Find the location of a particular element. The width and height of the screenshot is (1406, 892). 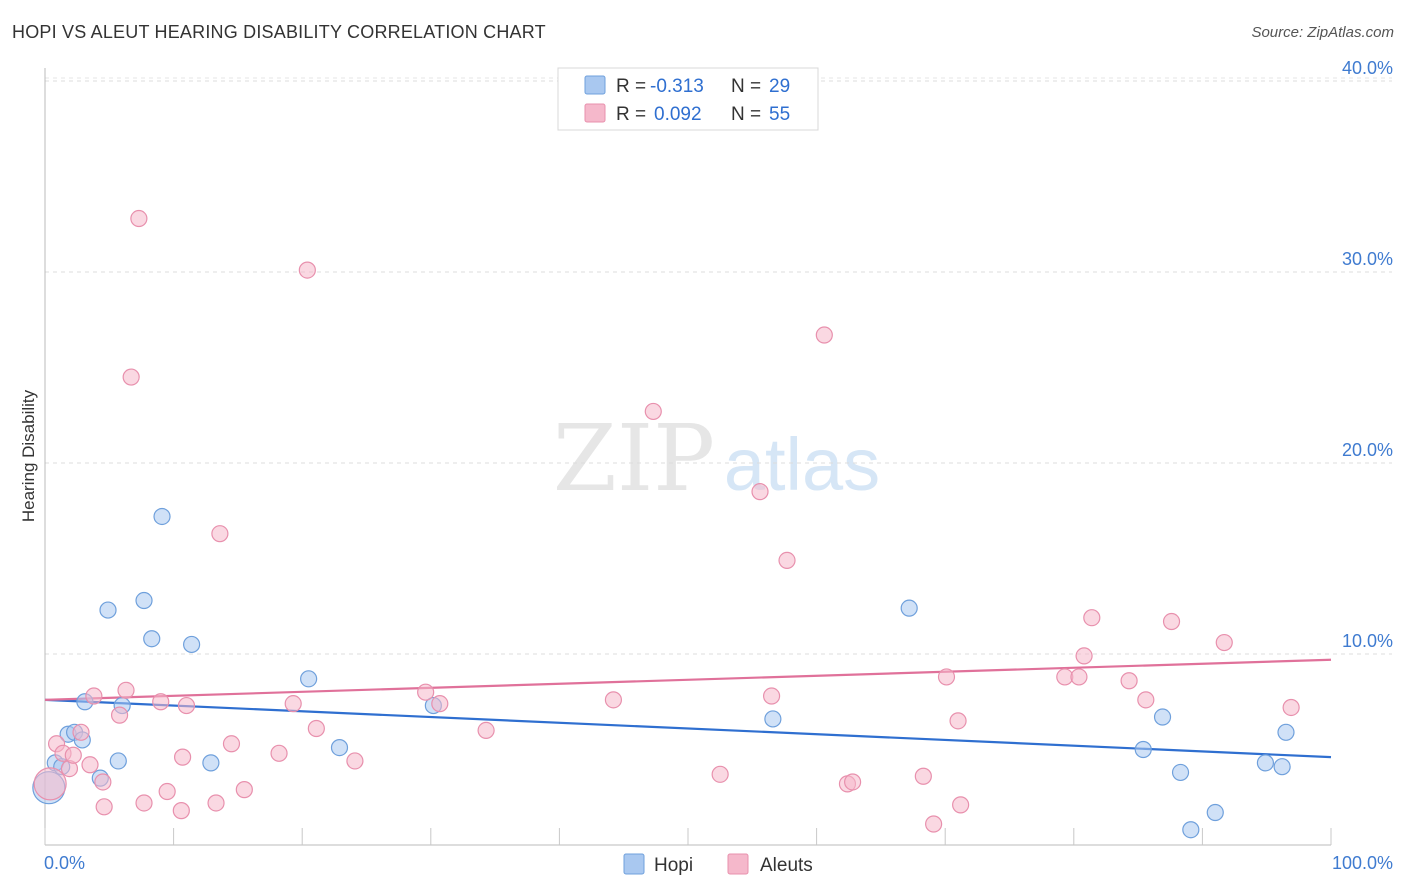

bottom-legend: Hopi Aleuts is located at coordinates (718, 864).